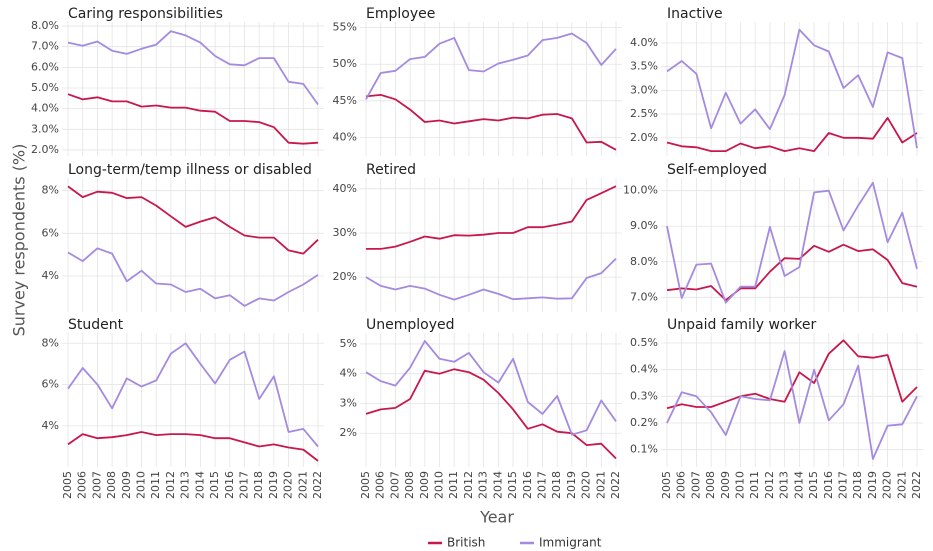  Describe the element at coordinates (644, 296) in the screenshot. I see `y-tick-label: 7.0%` at that location.